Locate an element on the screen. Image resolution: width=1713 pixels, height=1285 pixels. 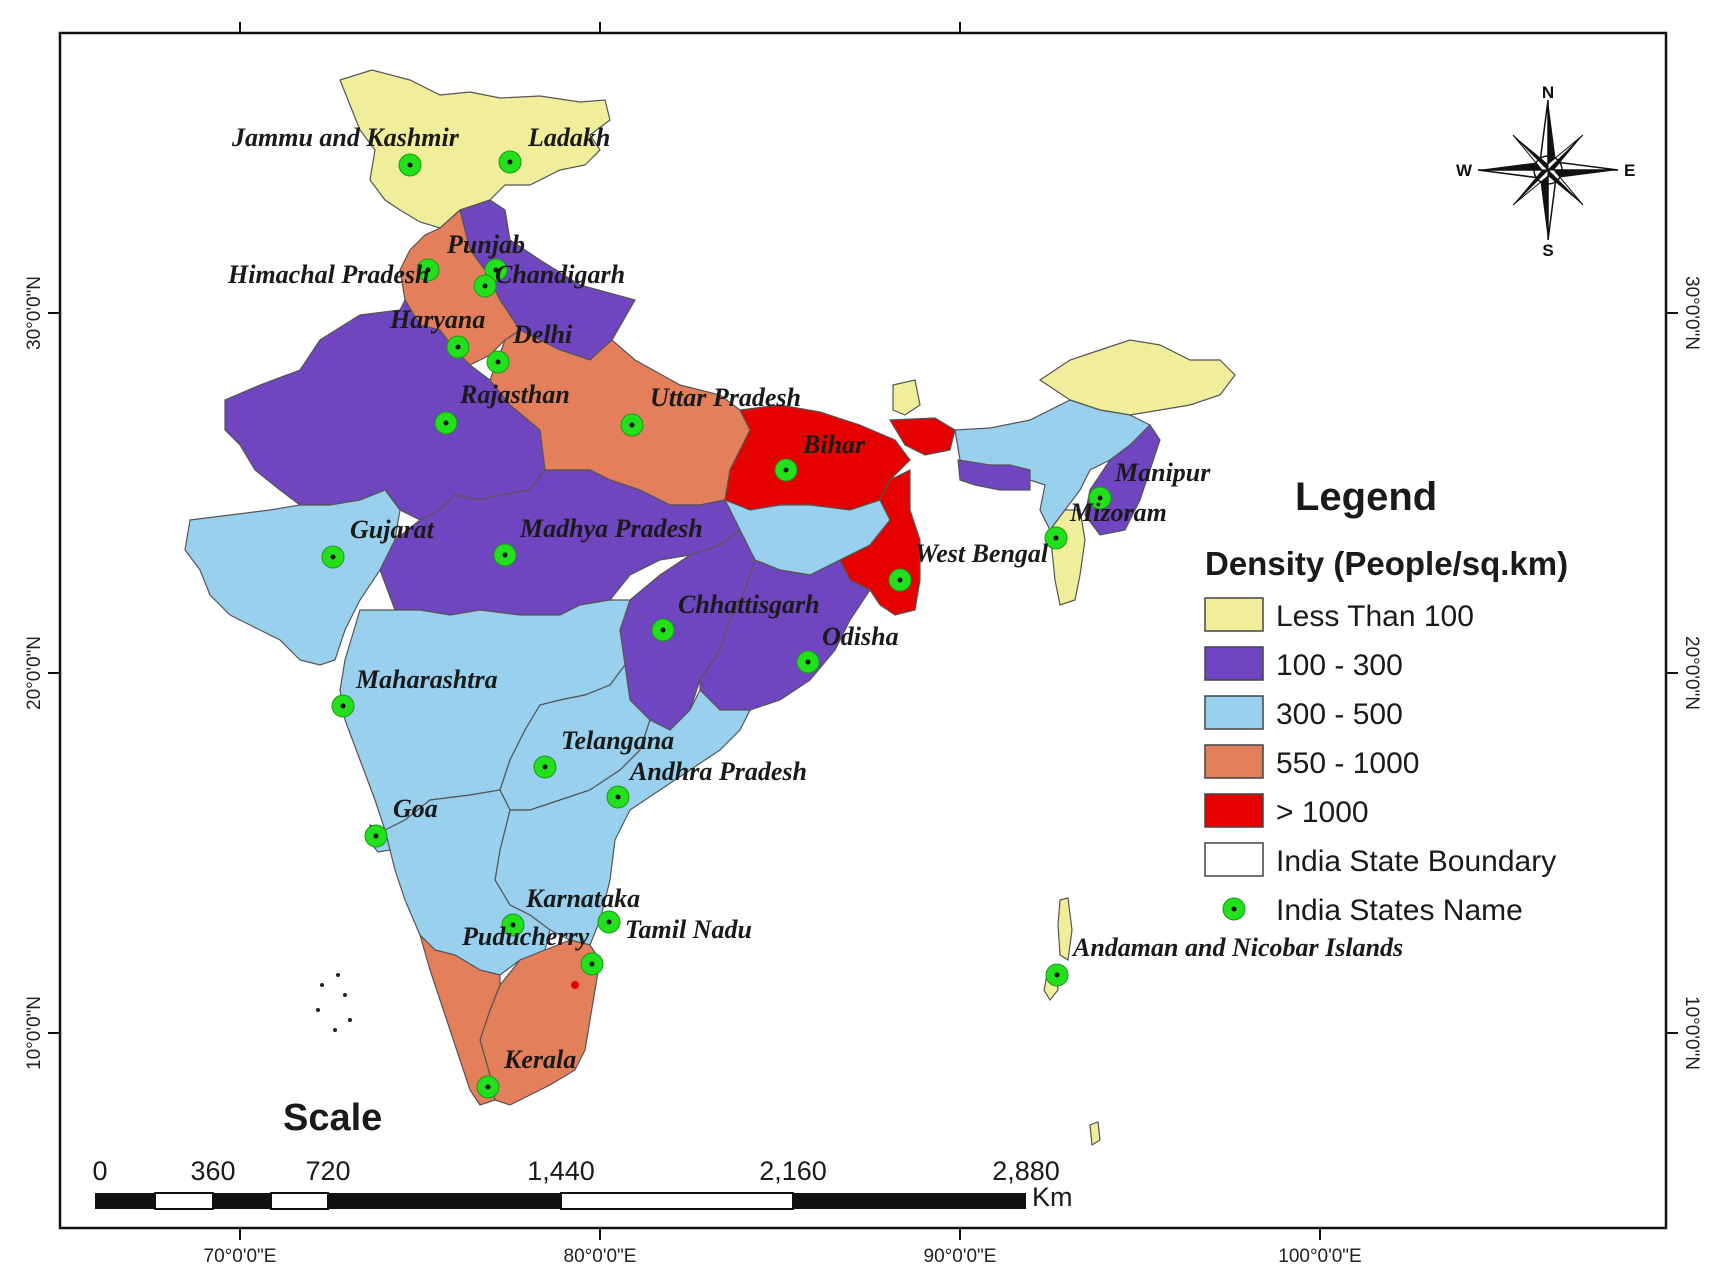
state-label-madhya-pradesh: Madhya Pradesh is located at coordinates (611, 528).